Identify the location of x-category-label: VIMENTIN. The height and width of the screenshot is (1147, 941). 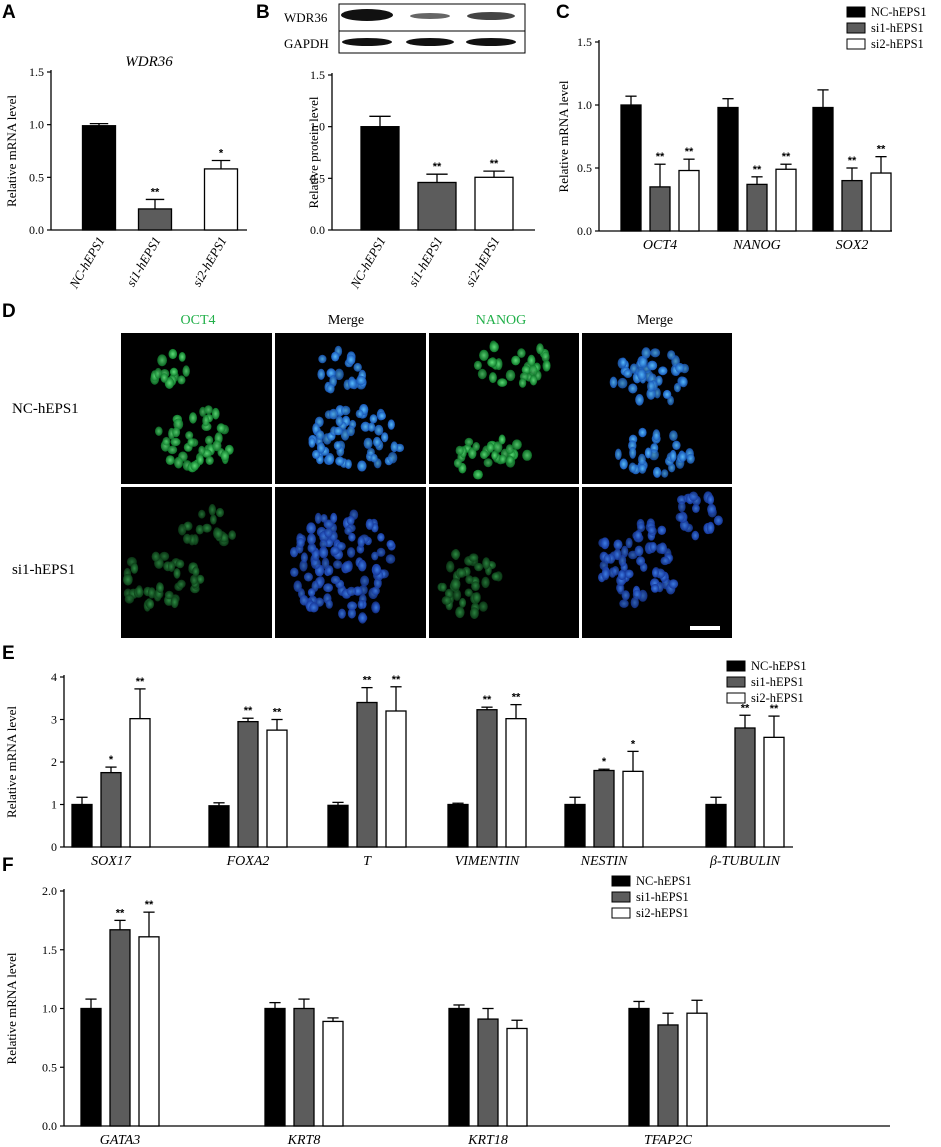
(487, 861).